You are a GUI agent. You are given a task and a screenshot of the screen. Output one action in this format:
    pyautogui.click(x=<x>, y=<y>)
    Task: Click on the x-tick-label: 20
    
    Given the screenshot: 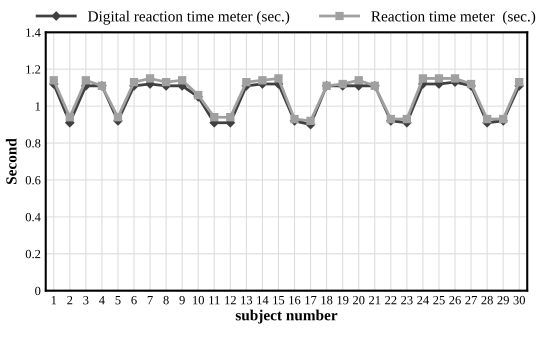 What is the action you would take?
    pyautogui.click(x=358, y=300)
    